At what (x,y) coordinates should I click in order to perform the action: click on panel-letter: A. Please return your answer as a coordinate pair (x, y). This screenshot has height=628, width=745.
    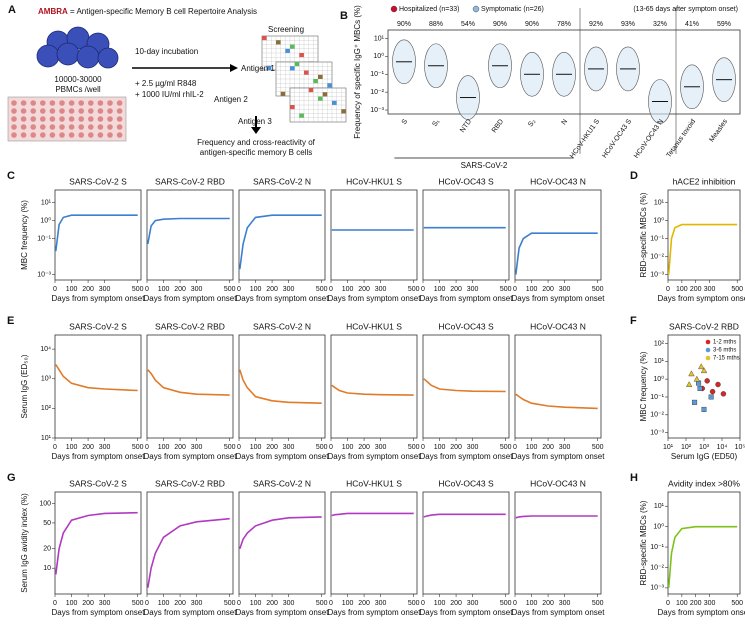
    Looking at the image, I should click on (12, 10).